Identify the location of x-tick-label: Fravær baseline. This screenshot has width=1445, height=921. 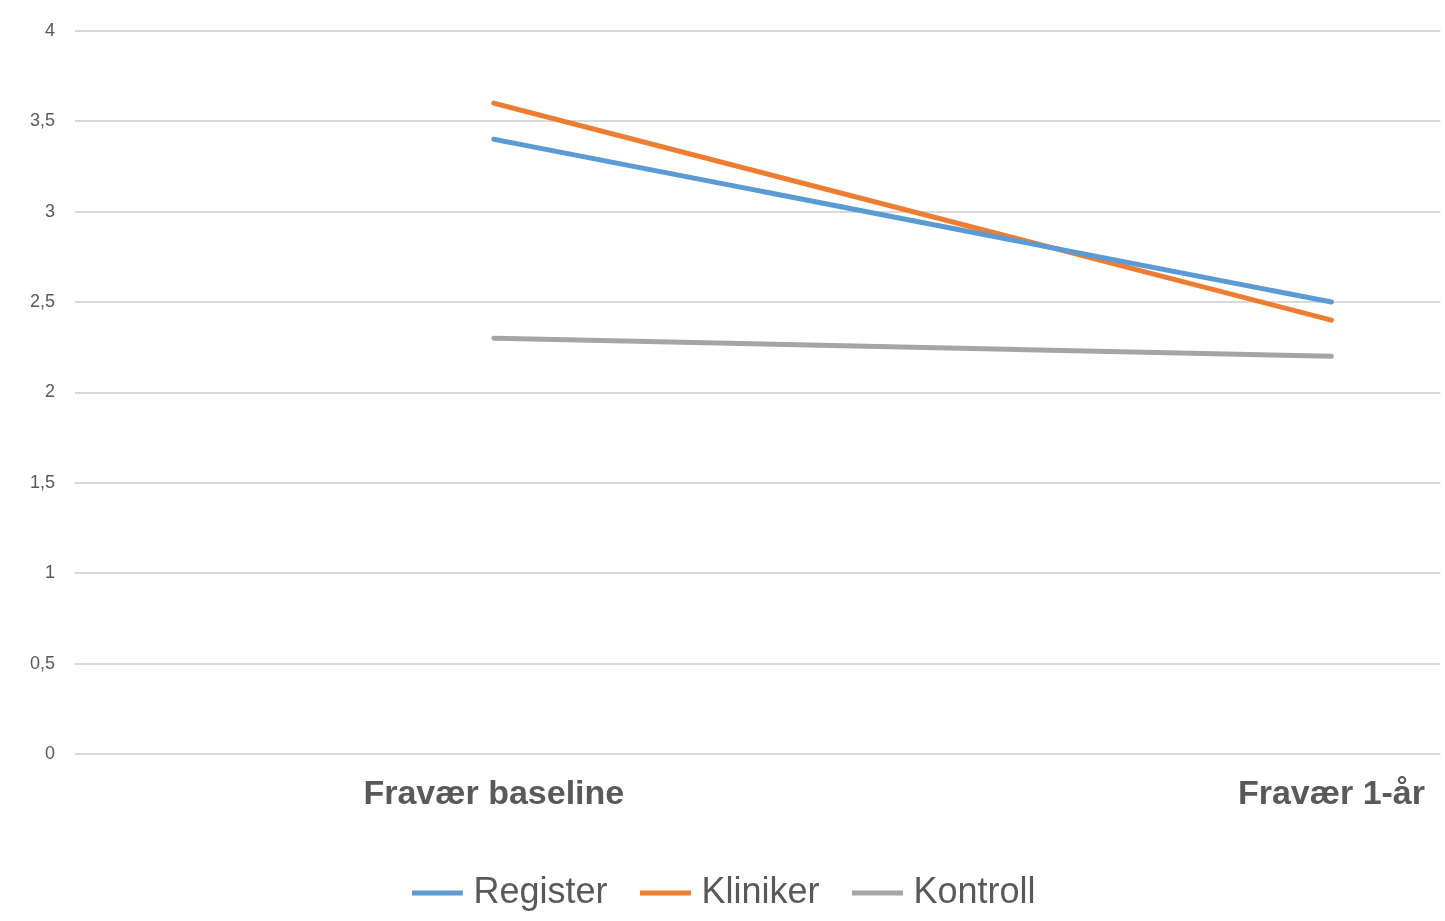
(494, 791).